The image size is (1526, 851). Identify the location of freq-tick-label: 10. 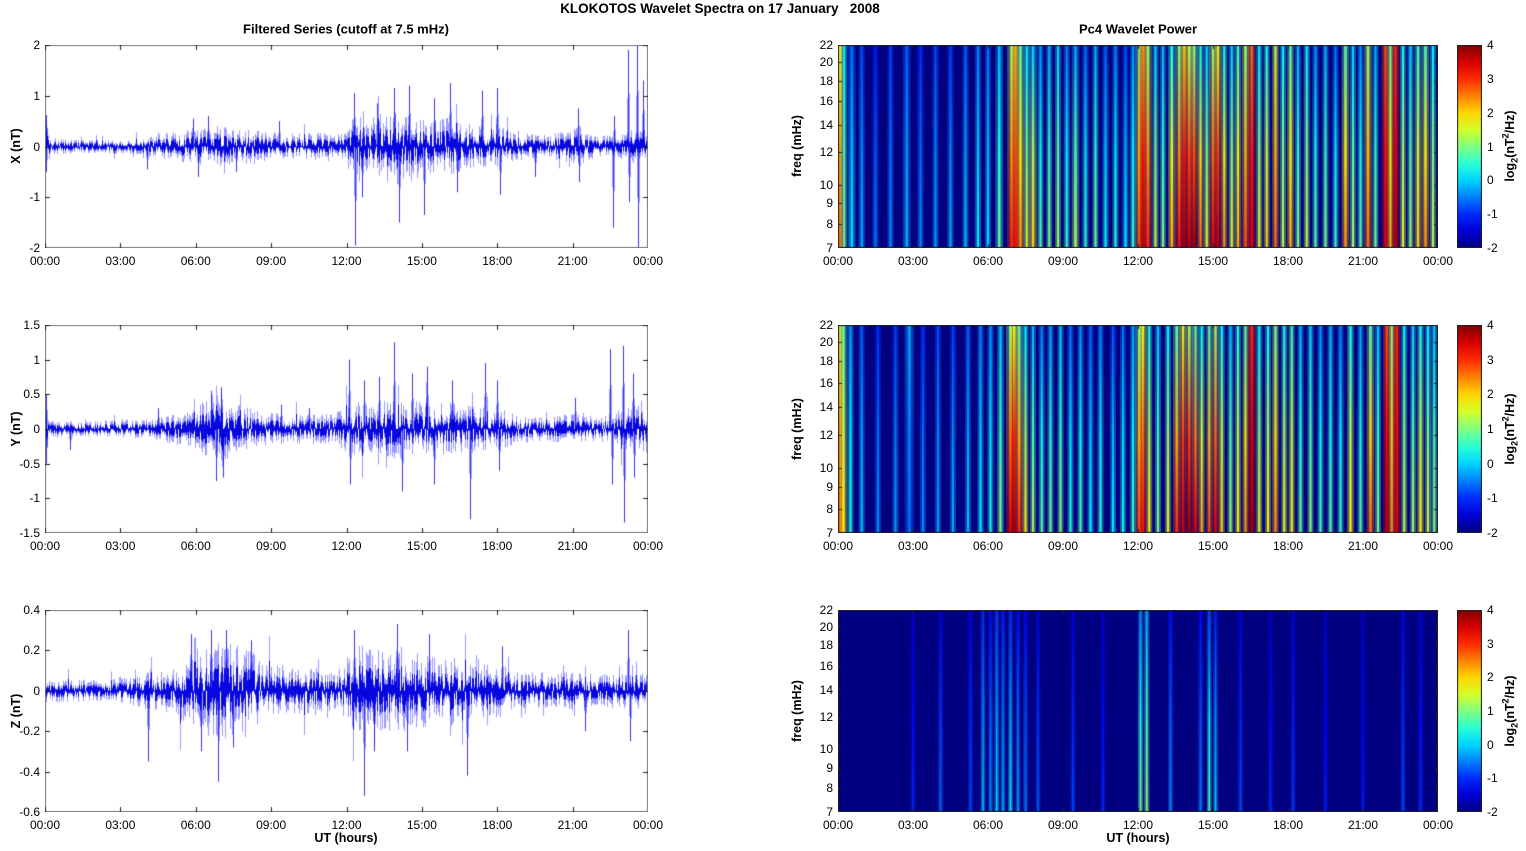
(826, 749).